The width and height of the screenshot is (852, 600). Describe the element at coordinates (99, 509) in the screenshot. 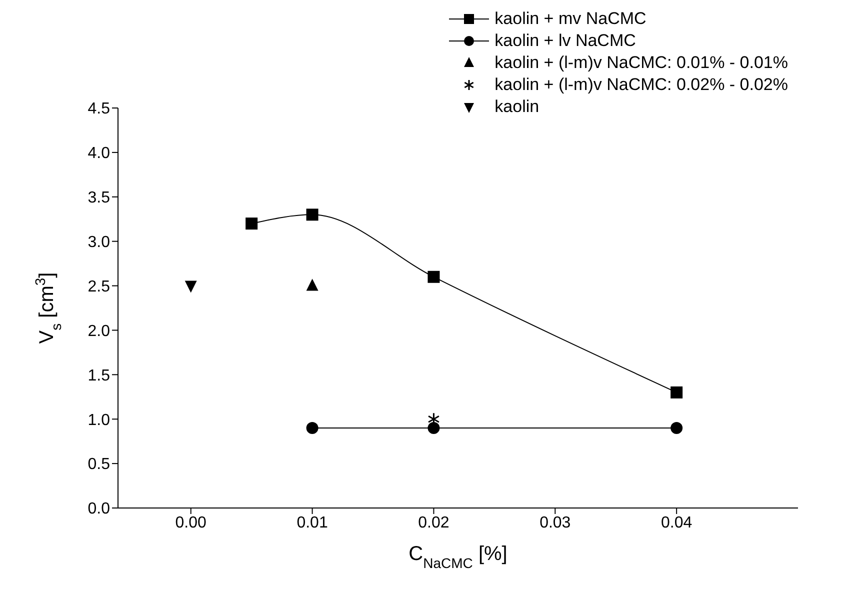

I see `y-tick-label: 0.0` at that location.